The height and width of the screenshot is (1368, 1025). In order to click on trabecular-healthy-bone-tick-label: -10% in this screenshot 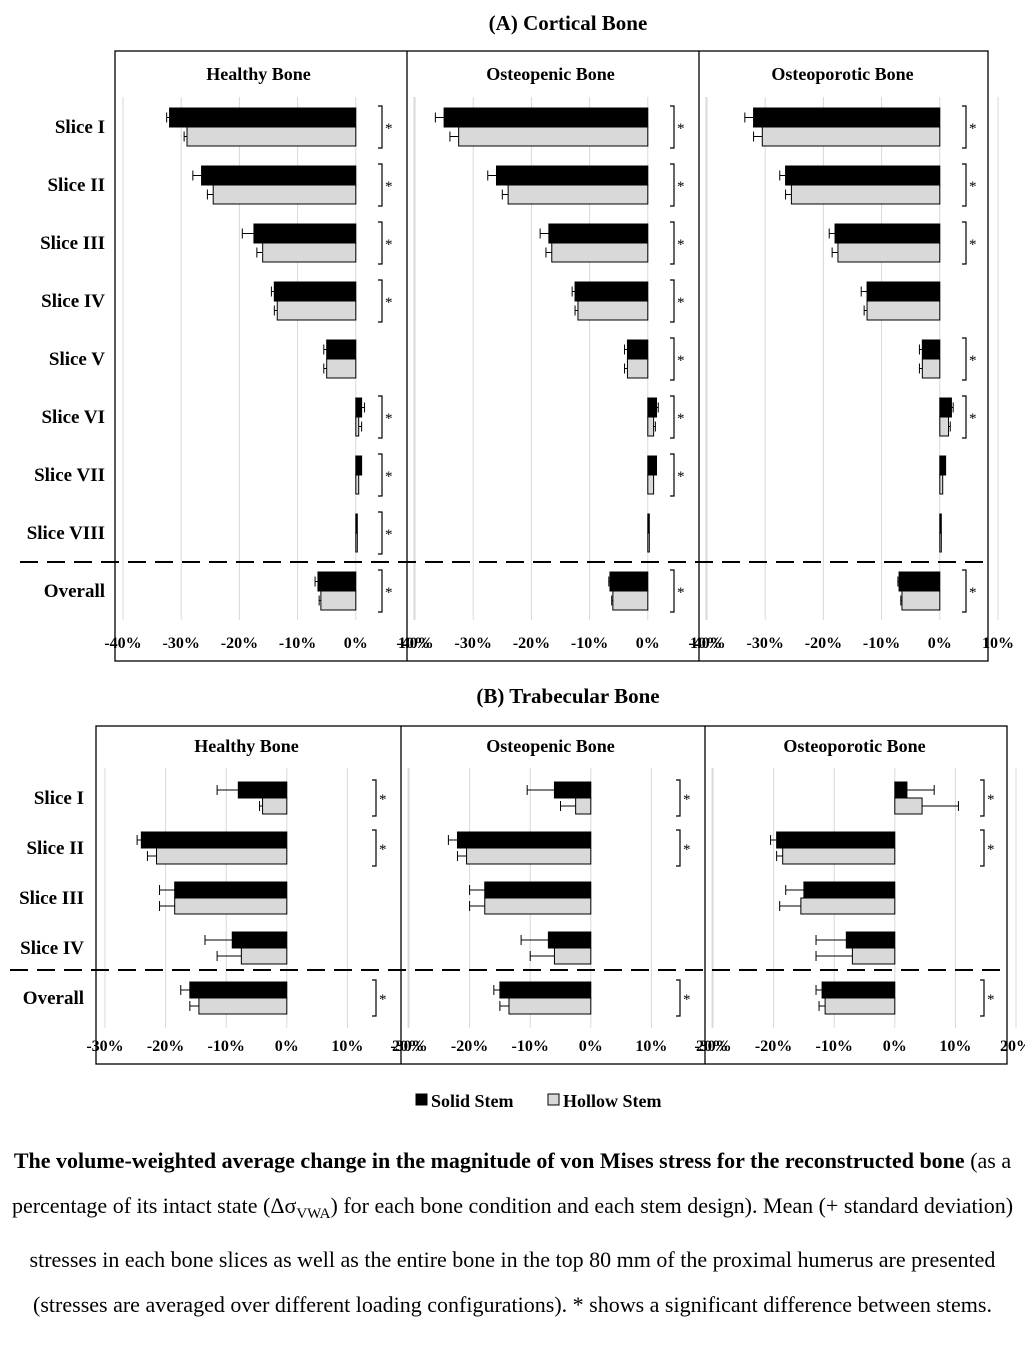, I will do `click(226, 1046)`.